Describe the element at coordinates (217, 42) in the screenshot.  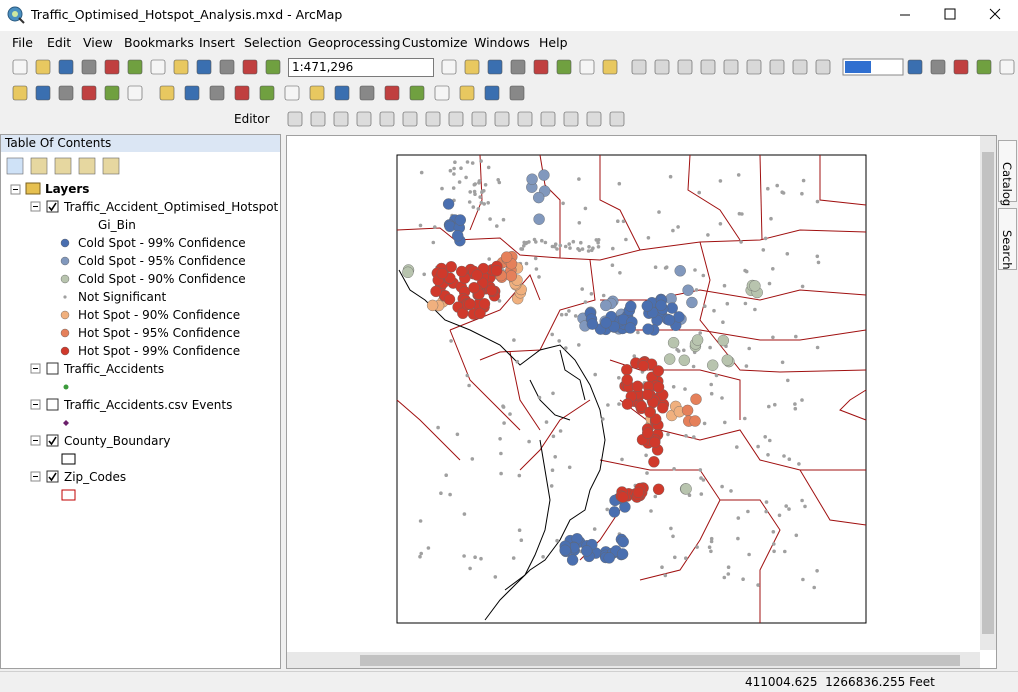
I see `menu-item: Insert` at that location.